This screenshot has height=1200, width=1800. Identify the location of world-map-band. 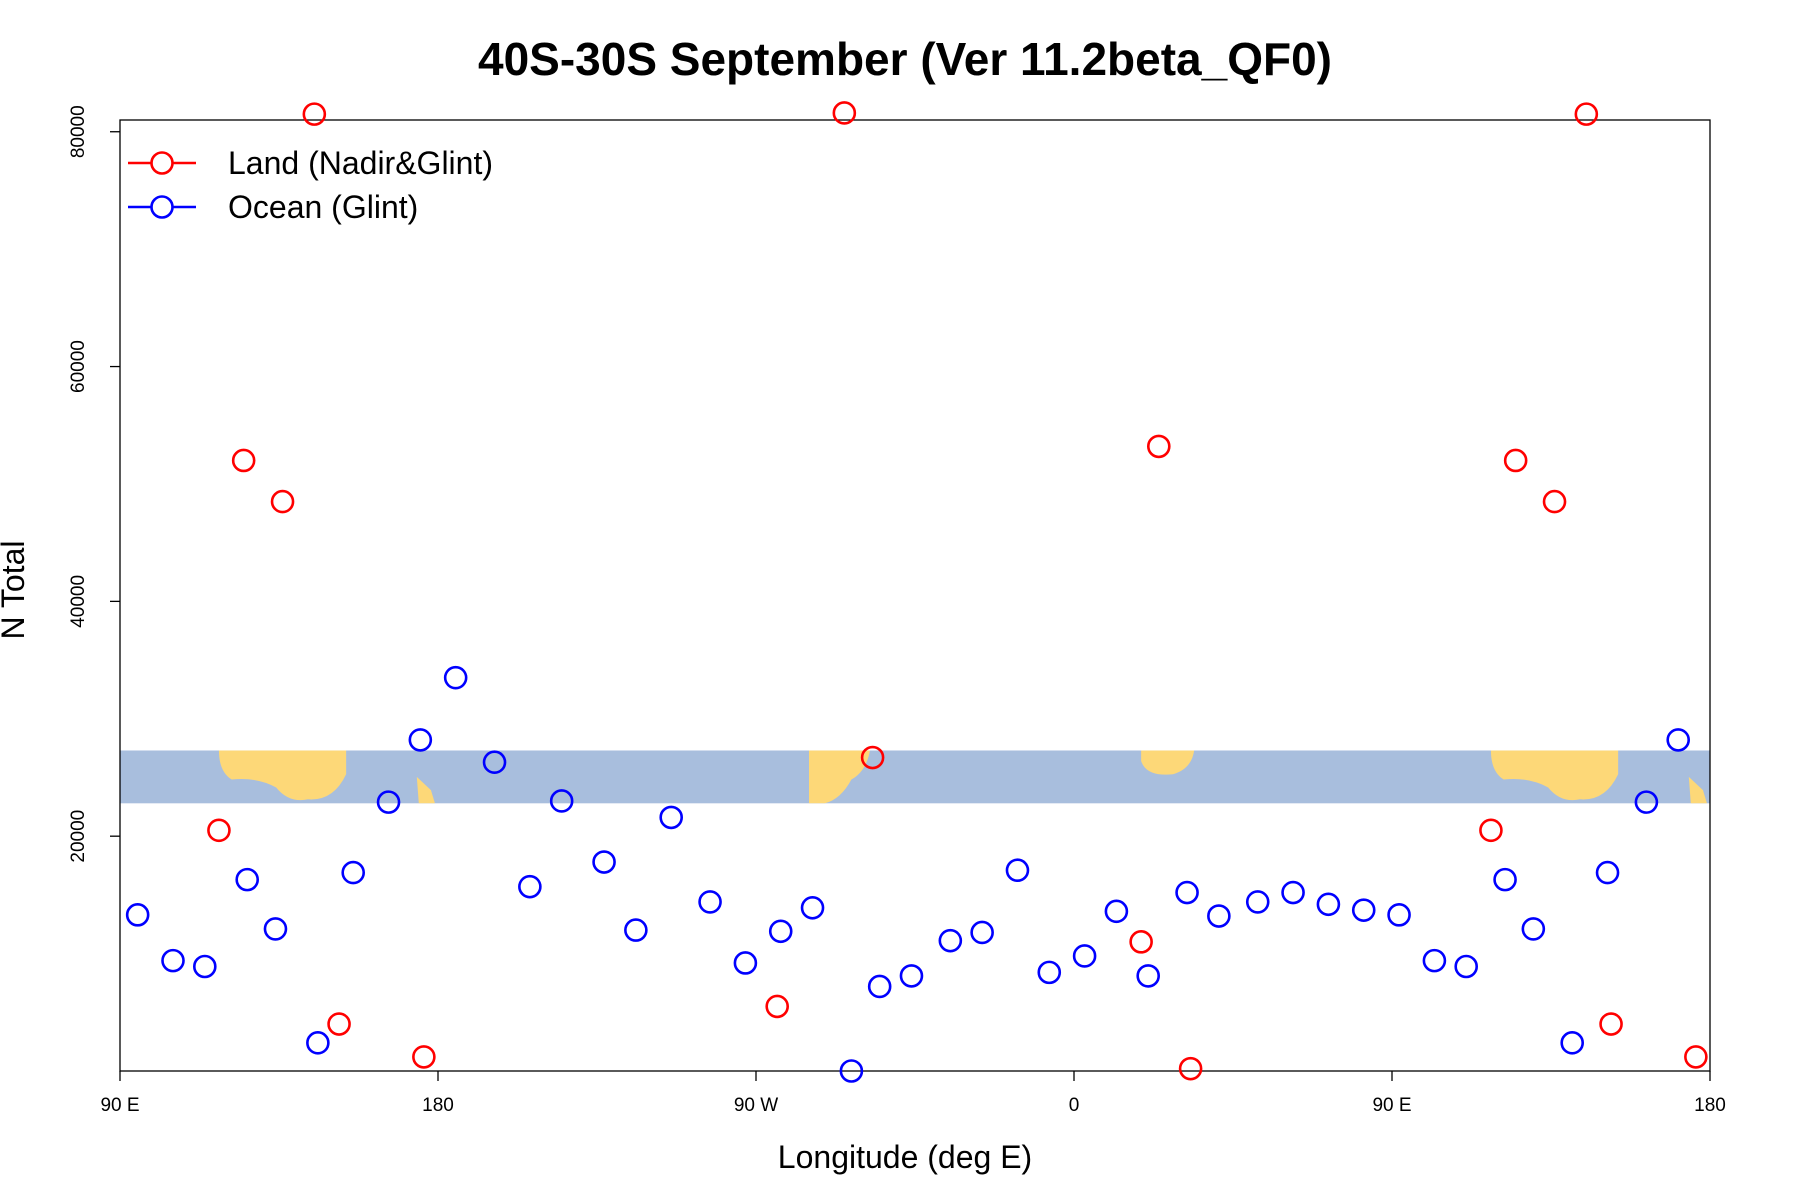
(915, 777).